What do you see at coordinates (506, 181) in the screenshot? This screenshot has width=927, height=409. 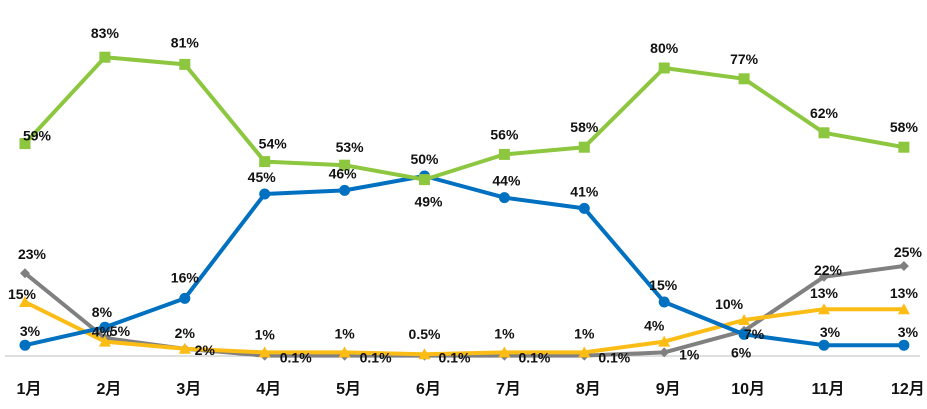 I see `series-blue-label-7: 44%` at bounding box center [506, 181].